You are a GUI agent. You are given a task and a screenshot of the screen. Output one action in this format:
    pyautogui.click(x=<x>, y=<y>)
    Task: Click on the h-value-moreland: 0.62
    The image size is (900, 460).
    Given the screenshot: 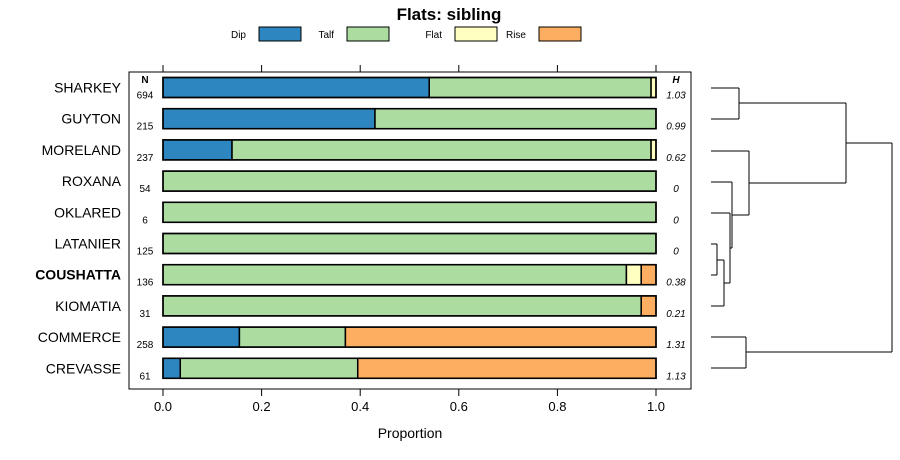 What is the action you would take?
    pyautogui.click(x=676, y=158)
    